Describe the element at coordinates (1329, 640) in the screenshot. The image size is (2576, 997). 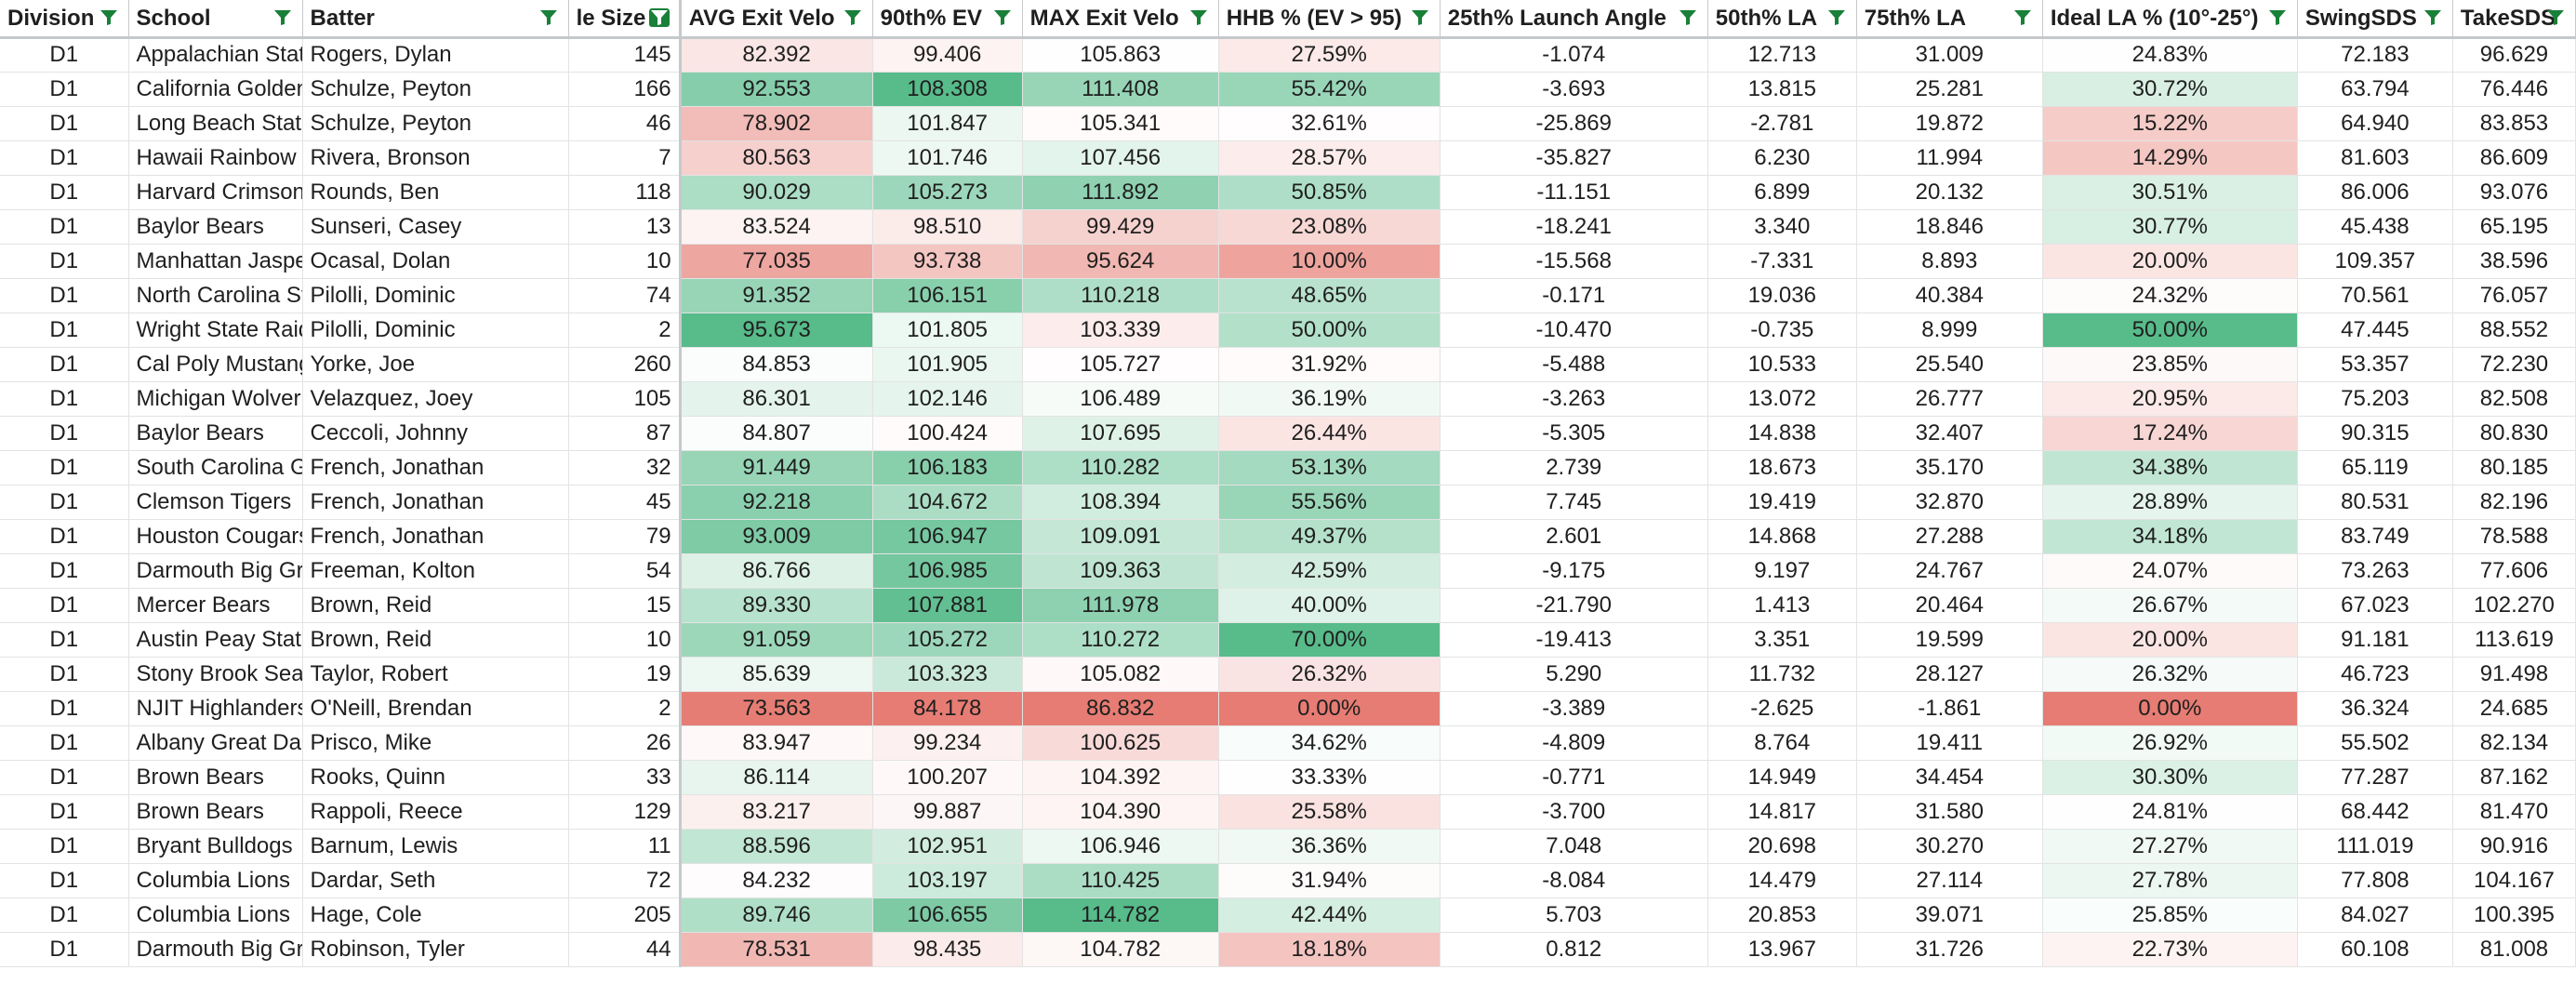
I see `table-cell: 70.00%` at that location.